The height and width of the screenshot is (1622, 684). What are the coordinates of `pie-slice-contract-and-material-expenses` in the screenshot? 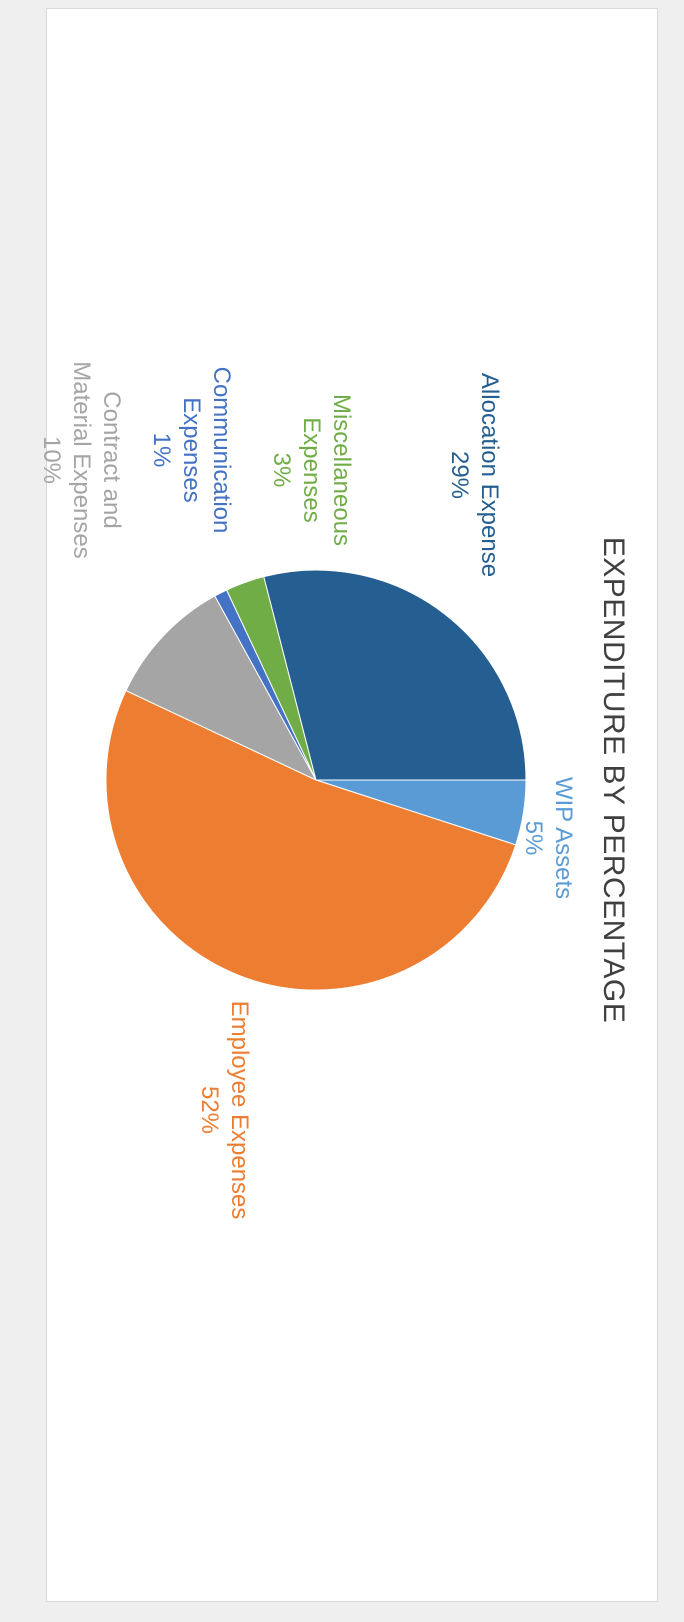 It's located at (221, 688).